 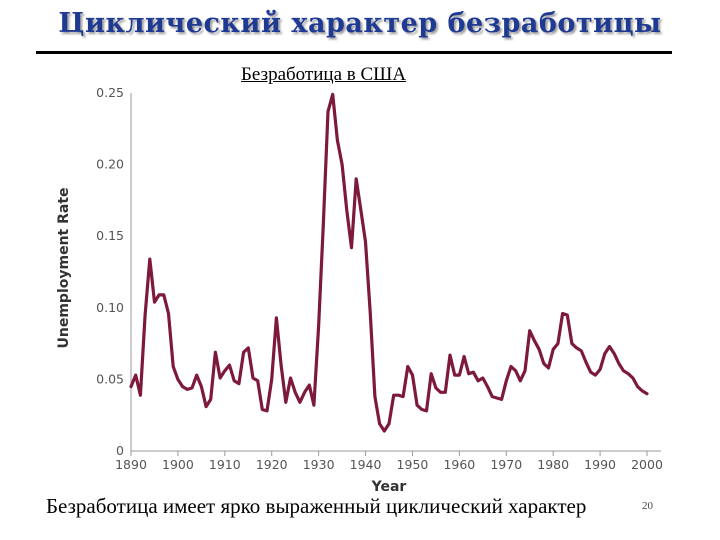 I want to click on y-tick-label: 0.20, so click(x=110, y=164).